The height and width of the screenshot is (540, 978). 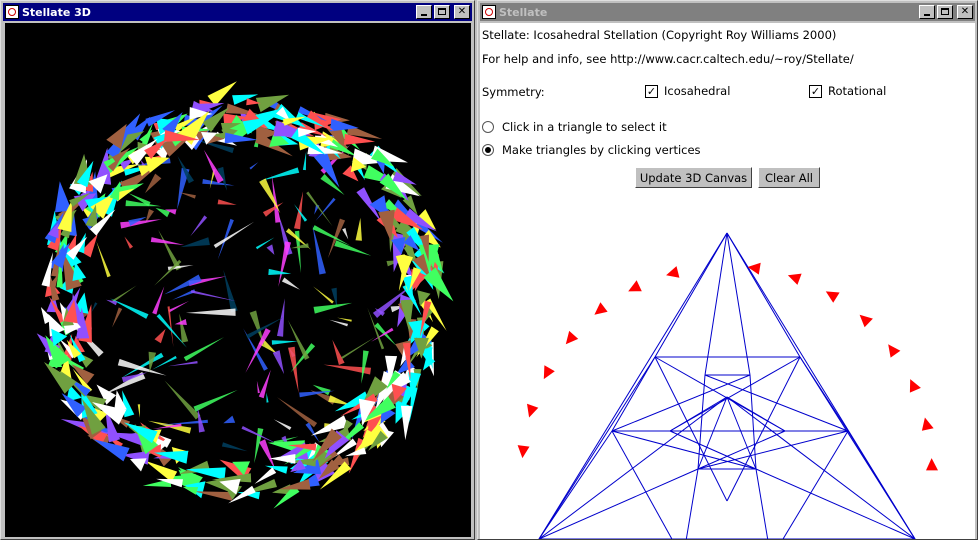 What do you see at coordinates (237, 12) in the screenshot?
I see `stellate-3d-titlebar: Stellate 3D ✕` at bounding box center [237, 12].